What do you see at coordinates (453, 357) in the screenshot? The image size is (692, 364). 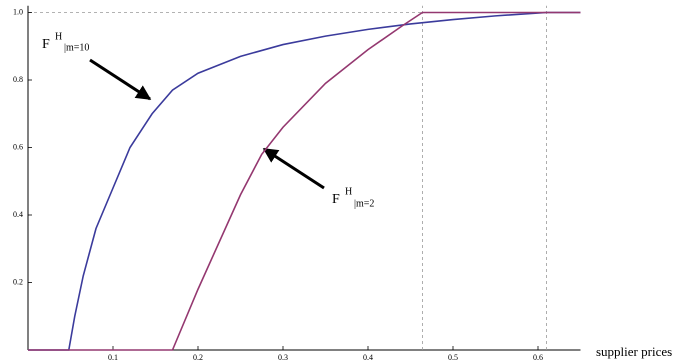 I see `x-tick-label: 0.5` at bounding box center [453, 357].